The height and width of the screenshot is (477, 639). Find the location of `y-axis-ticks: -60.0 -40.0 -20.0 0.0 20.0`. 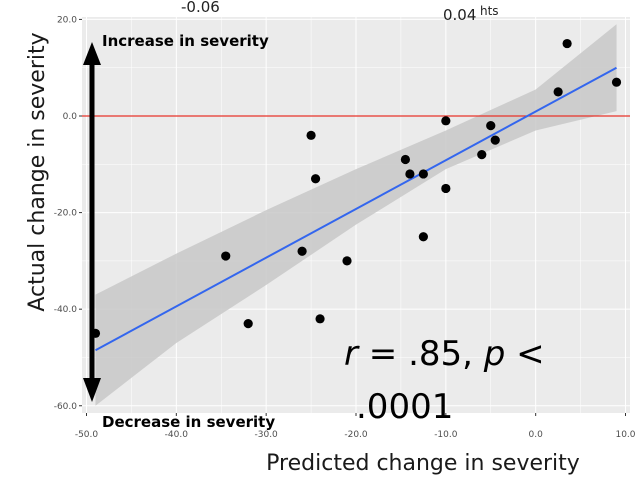

y-axis-ticks: -60.0 -40.0 -20.0 0.0 20.0 is located at coordinates (68, 213).